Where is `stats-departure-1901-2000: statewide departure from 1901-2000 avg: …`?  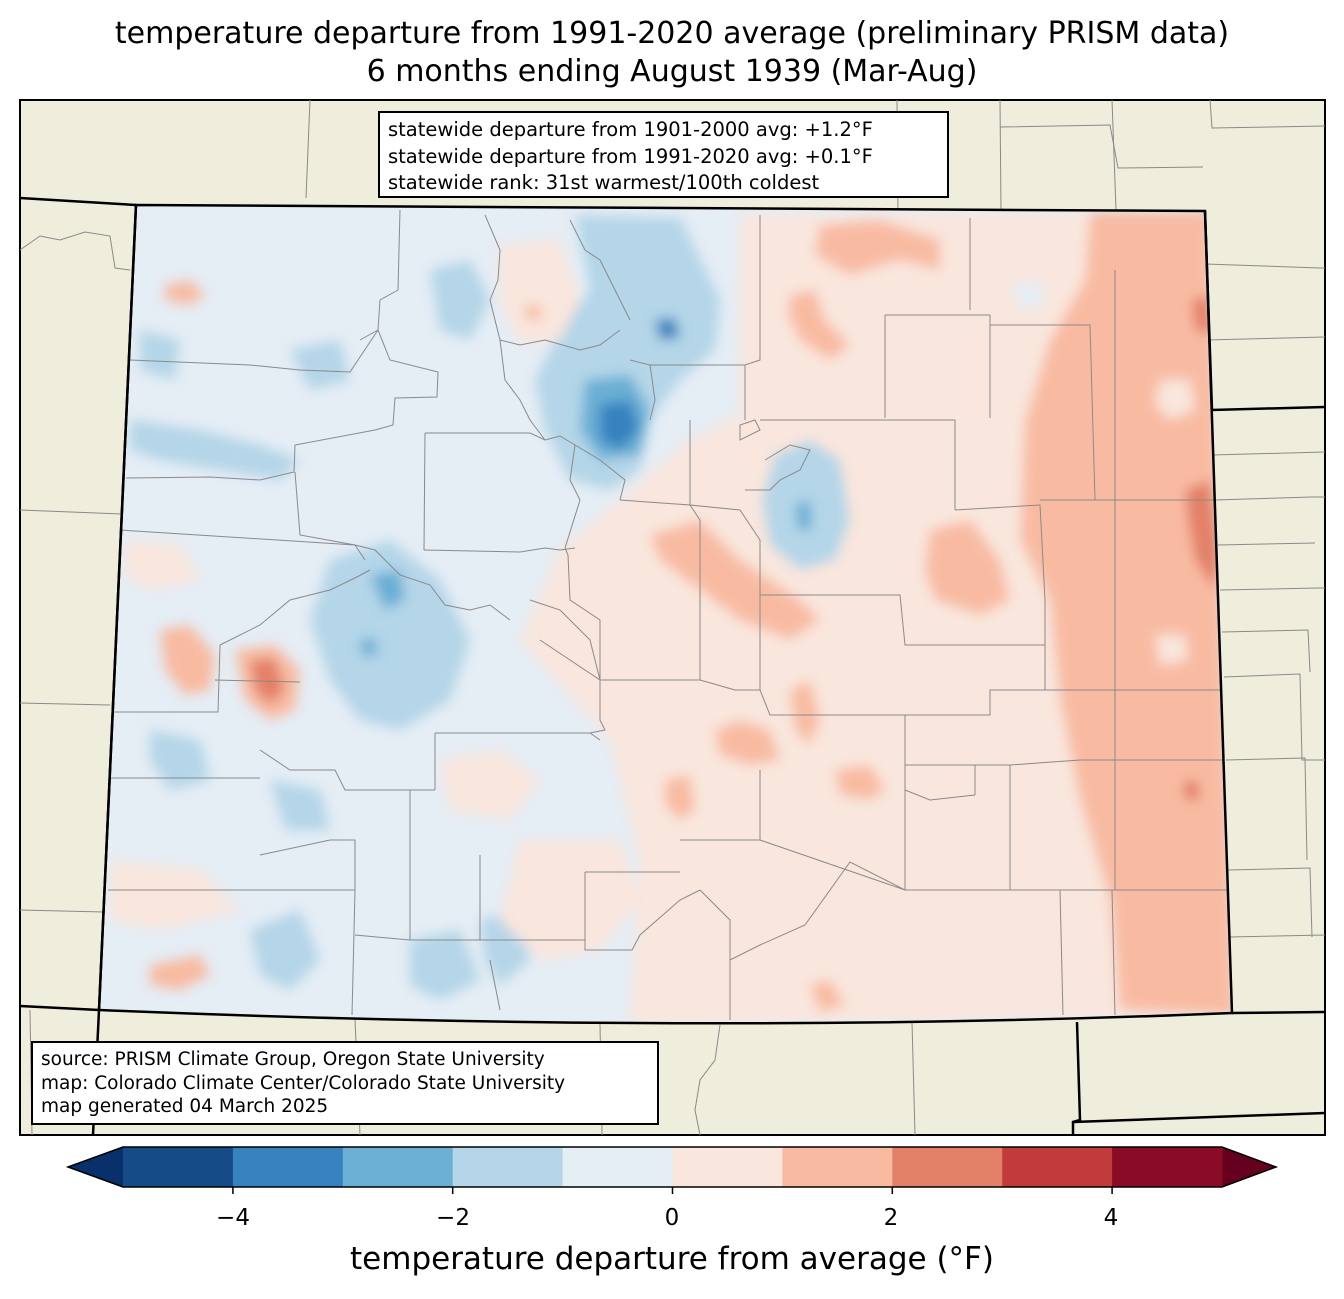 stats-departure-1901-2000: statewide departure from 1901-2000 avg: … is located at coordinates (630, 129).